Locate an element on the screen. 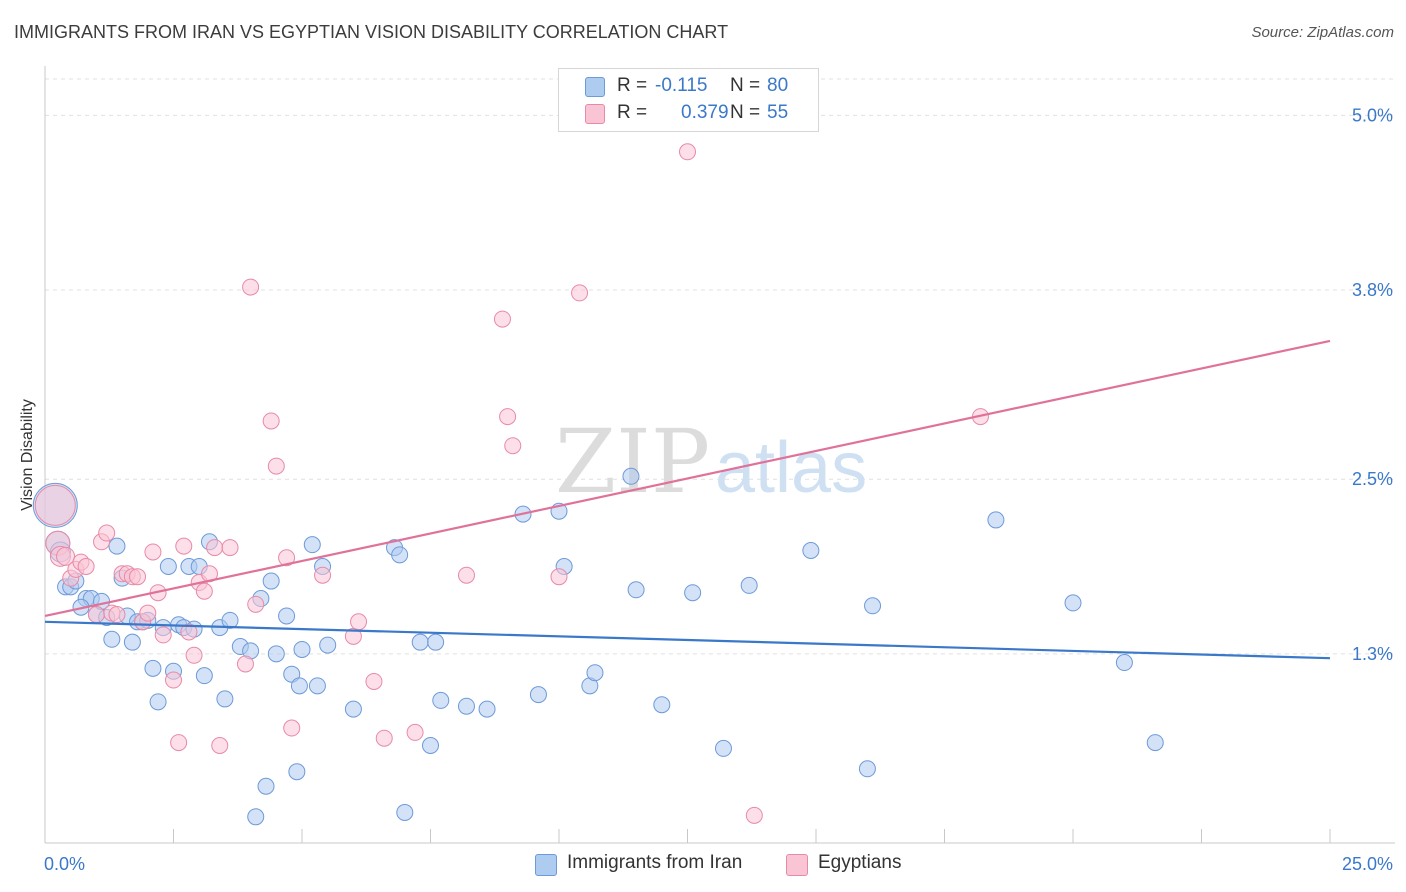 Image resolution: width=1406 pixels, height=892 pixels. y-tick-label: 3.8% is located at coordinates (1372, 290).